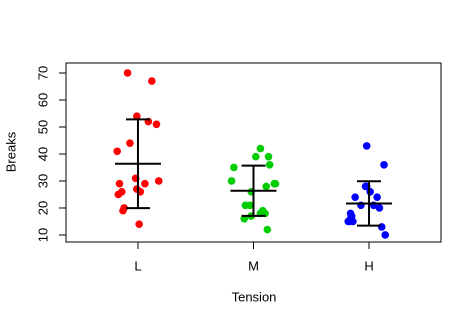  I want to click on y-tick-label: 30, so click(42, 181).